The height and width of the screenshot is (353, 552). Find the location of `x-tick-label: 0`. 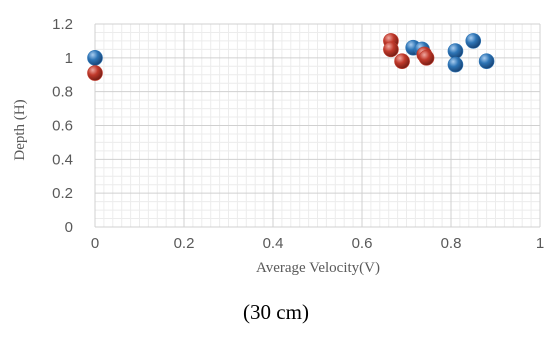

x-tick-label: 0 is located at coordinates (95, 243).